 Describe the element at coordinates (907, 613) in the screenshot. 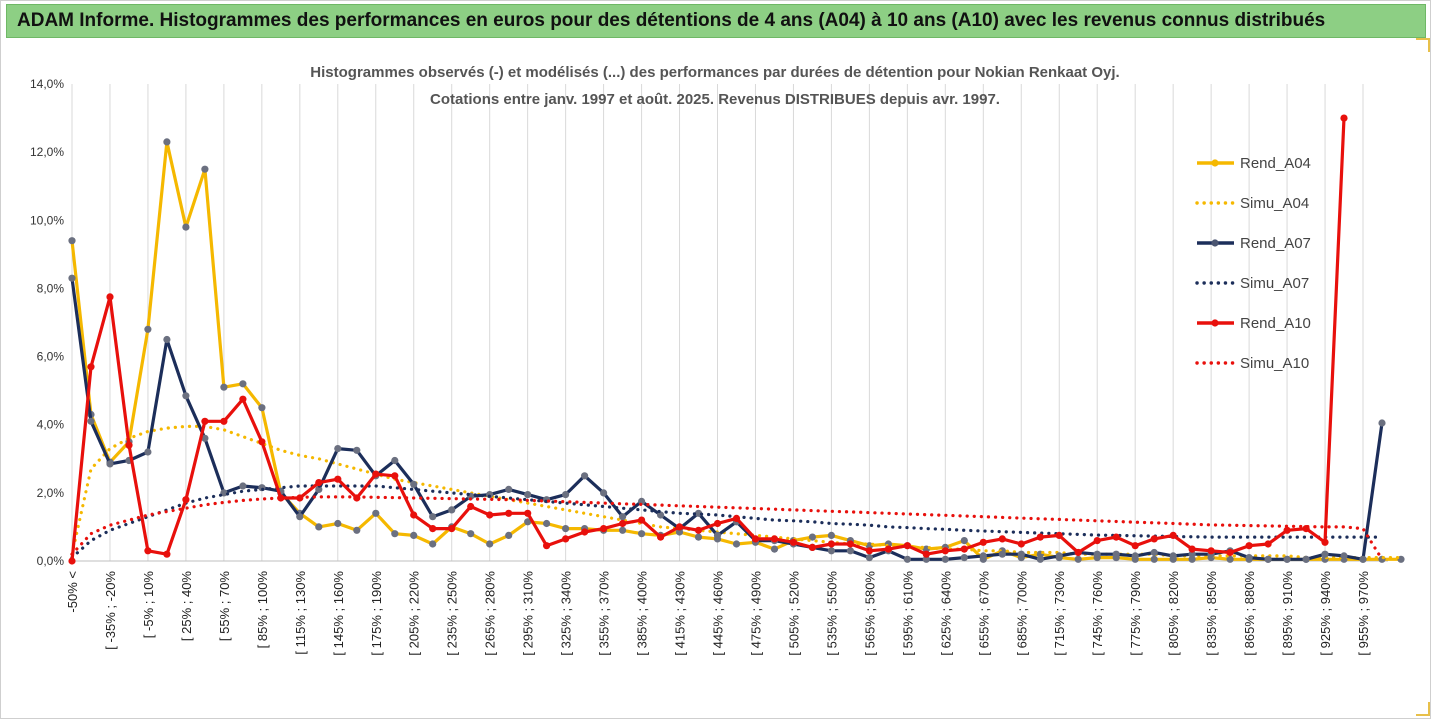

I see `x-tick-label: [ 595% ; 610%` at that location.